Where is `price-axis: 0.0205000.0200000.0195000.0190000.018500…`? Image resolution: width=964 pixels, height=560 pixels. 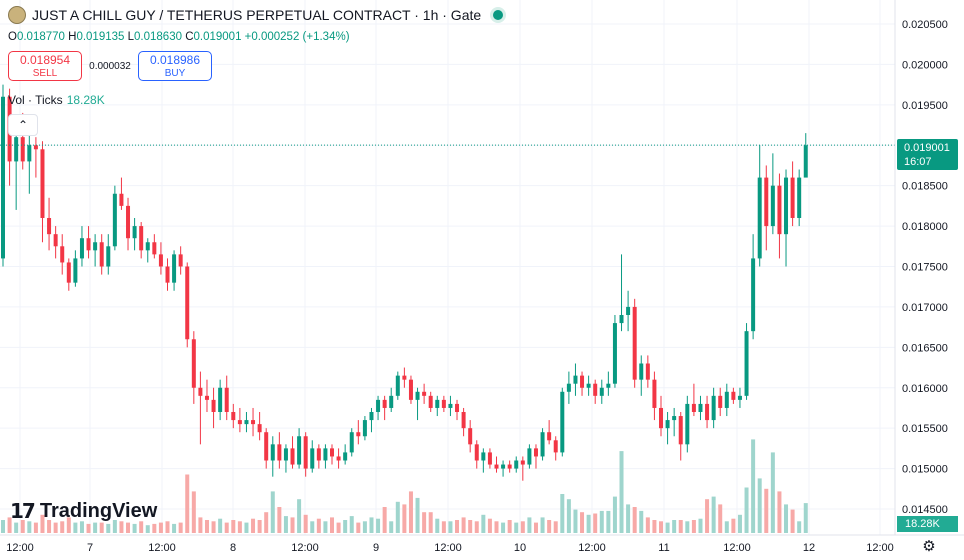 price-axis: 0.0205000.0200000.0195000.0190000.018500… is located at coordinates (925, 267).